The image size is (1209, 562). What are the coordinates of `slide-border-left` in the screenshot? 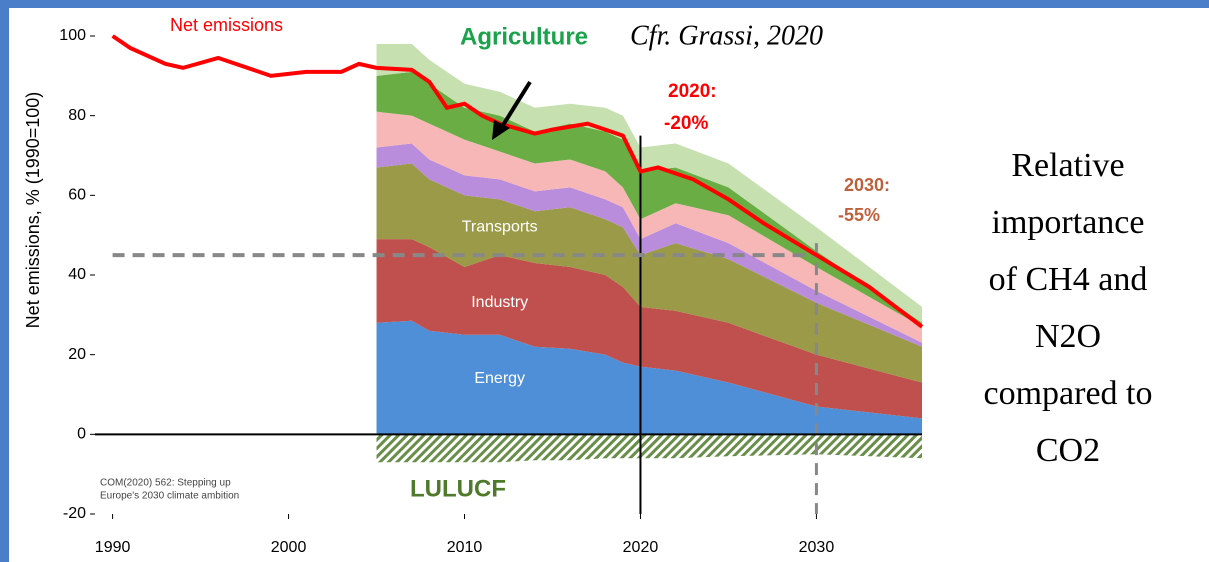 It's located at (4, 281).